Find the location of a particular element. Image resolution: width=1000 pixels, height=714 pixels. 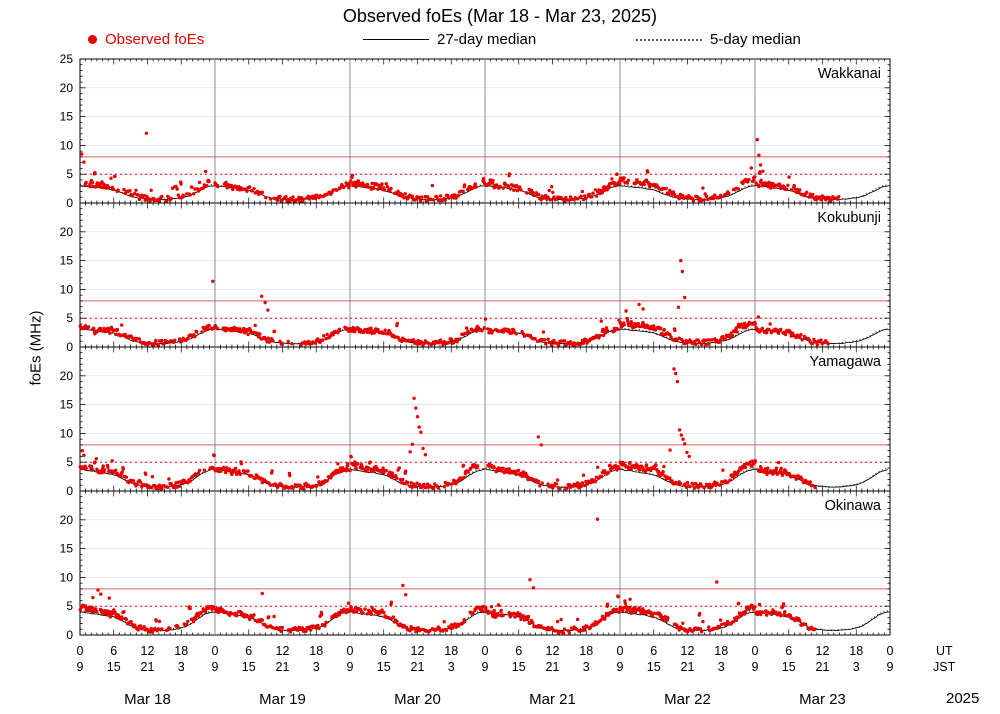

day-label: Mar 18 is located at coordinates (147, 699).